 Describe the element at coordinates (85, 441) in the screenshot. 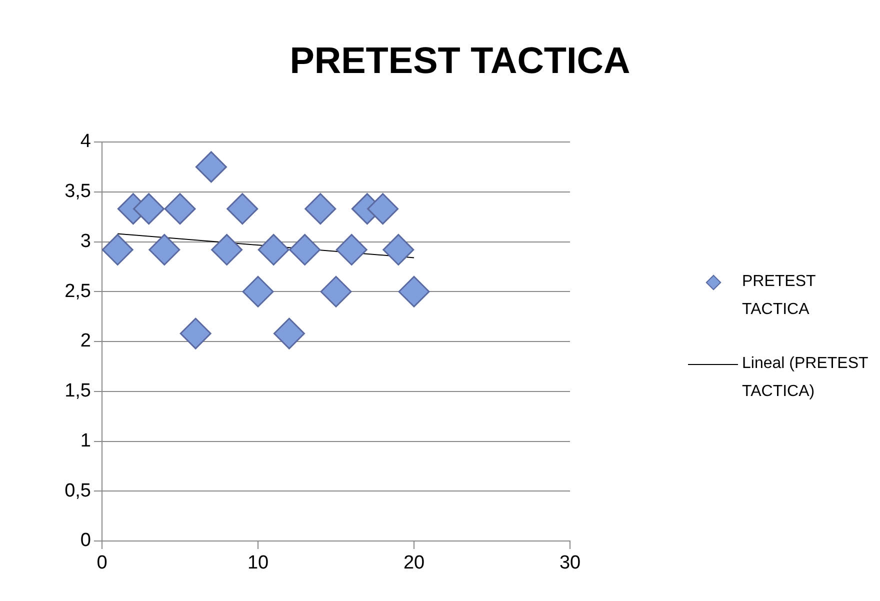

I see `y-tick-label: 1` at that location.